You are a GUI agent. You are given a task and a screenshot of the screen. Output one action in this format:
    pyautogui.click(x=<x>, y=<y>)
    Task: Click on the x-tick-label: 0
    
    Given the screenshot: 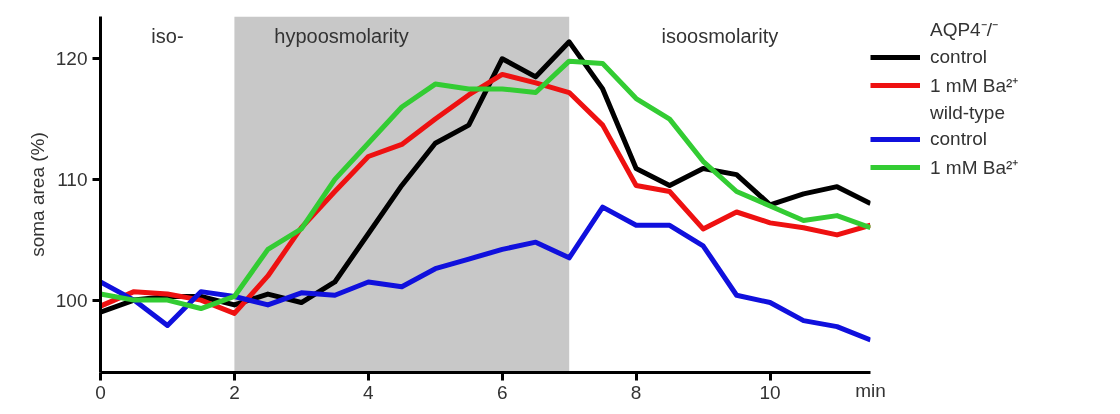 What is the action you would take?
    pyautogui.click(x=100, y=392)
    